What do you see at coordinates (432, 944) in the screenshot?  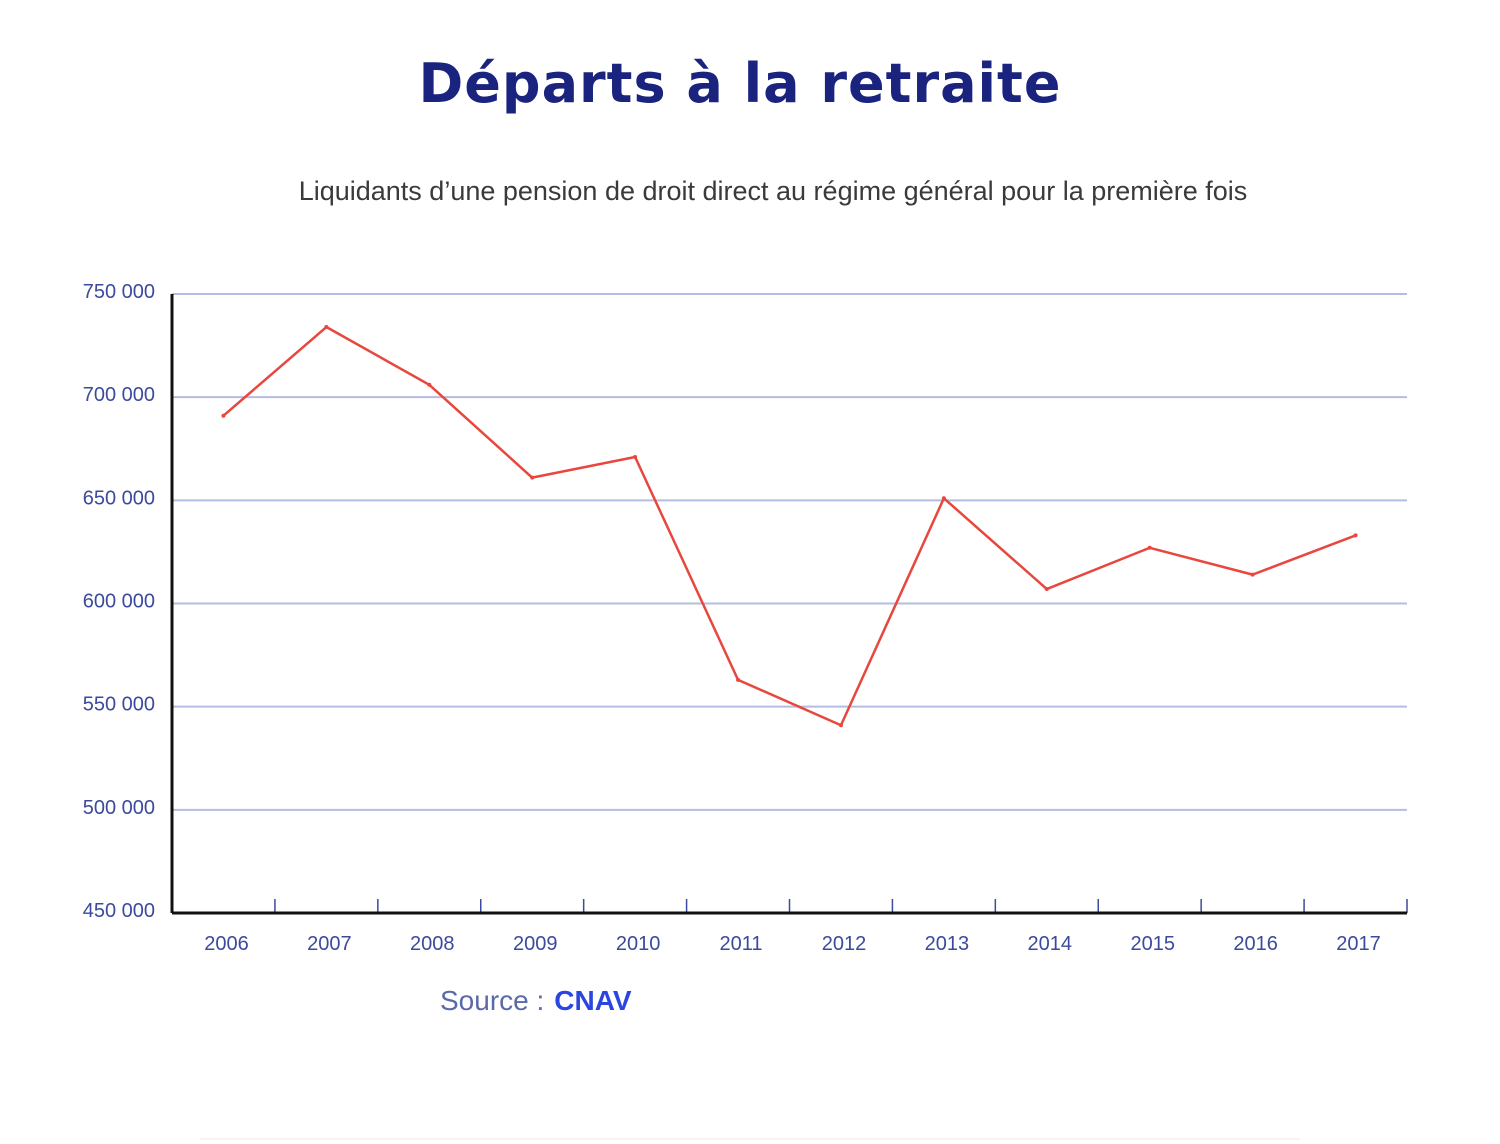 I see `x-tick-label: 2008` at bounding box center [432, 944].